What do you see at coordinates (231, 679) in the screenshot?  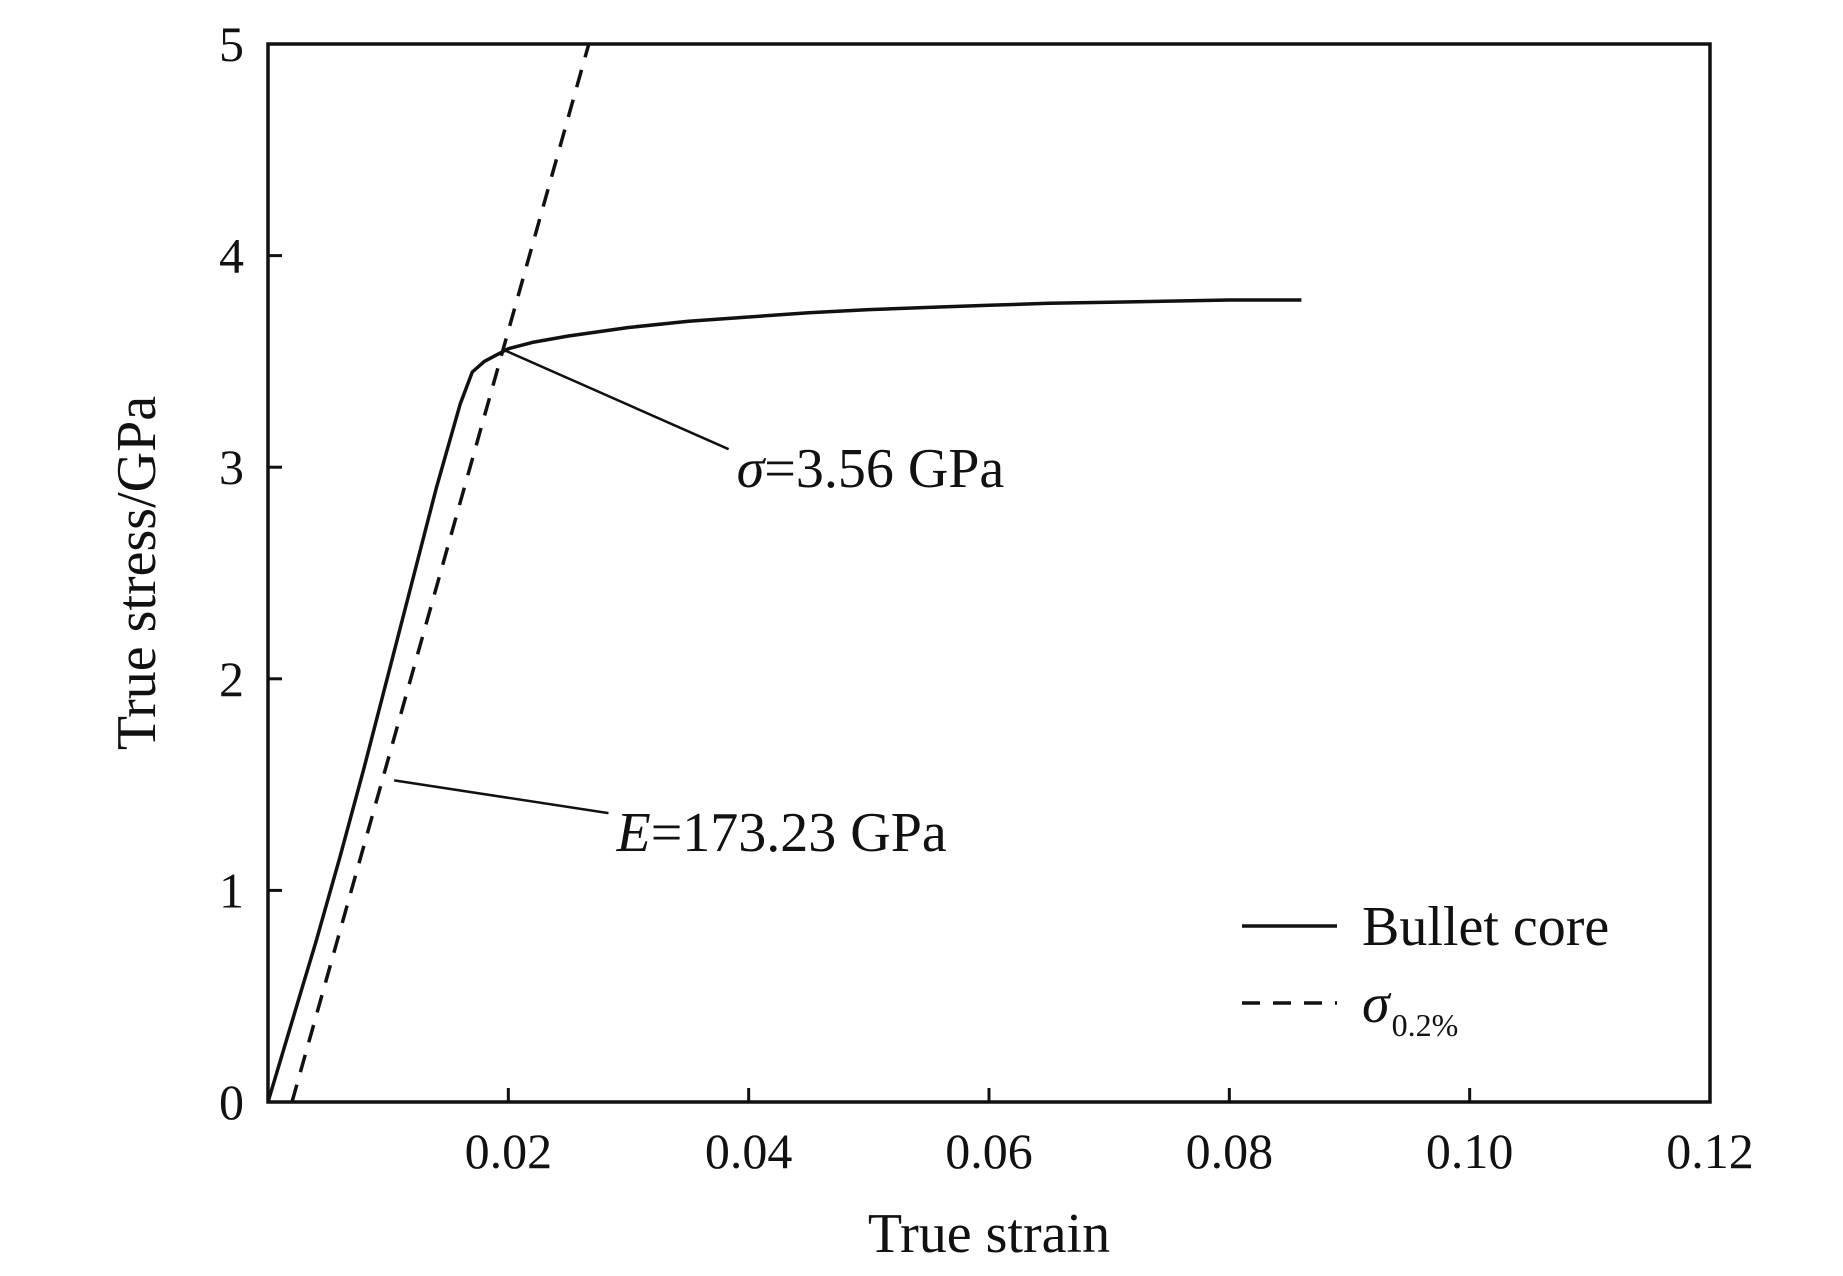 I see `y-tick-label: 2` at bounding box center [231, 679].